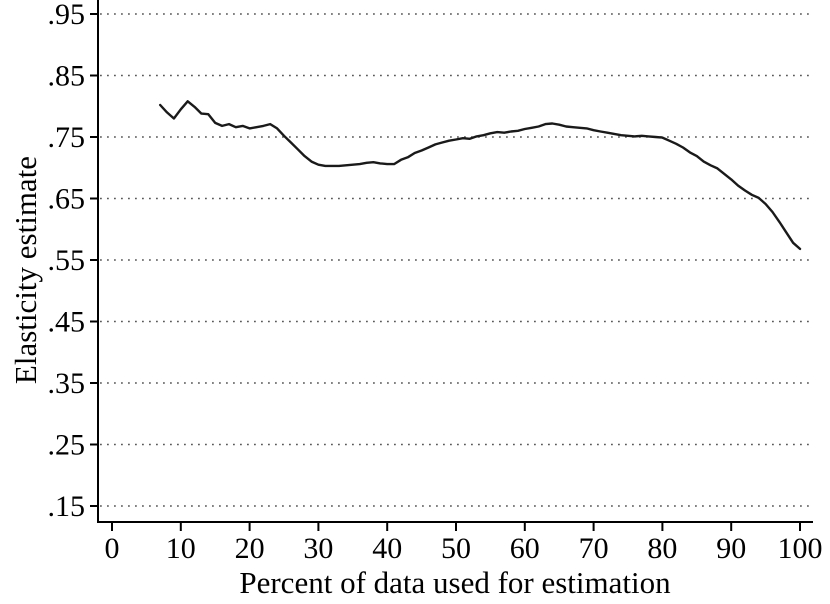  Describe the element at coordinates (456, 548) in the screenshot. I see `x-tick-label: 50` at that location.